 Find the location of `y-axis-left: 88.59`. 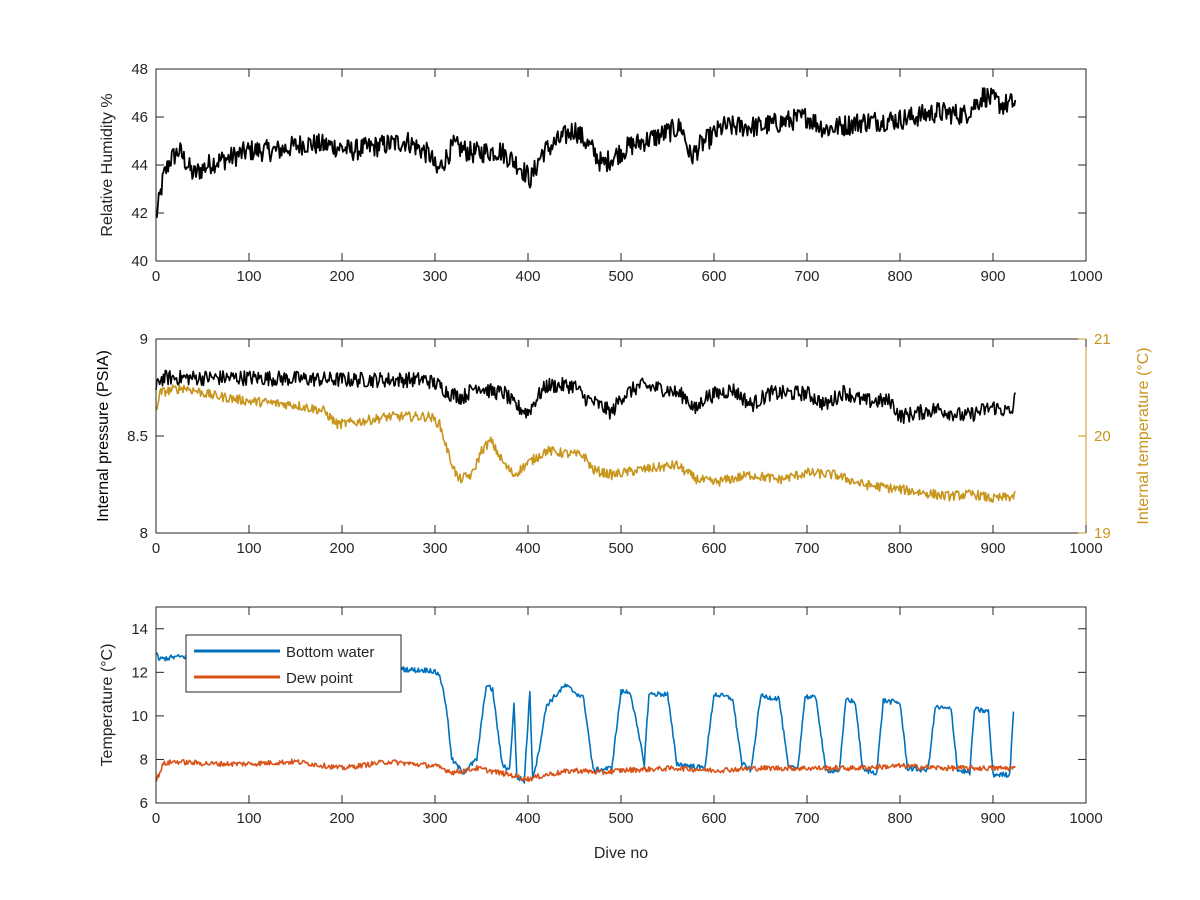

y-axis-left: 88.59 is located at coordinates (145, 436).